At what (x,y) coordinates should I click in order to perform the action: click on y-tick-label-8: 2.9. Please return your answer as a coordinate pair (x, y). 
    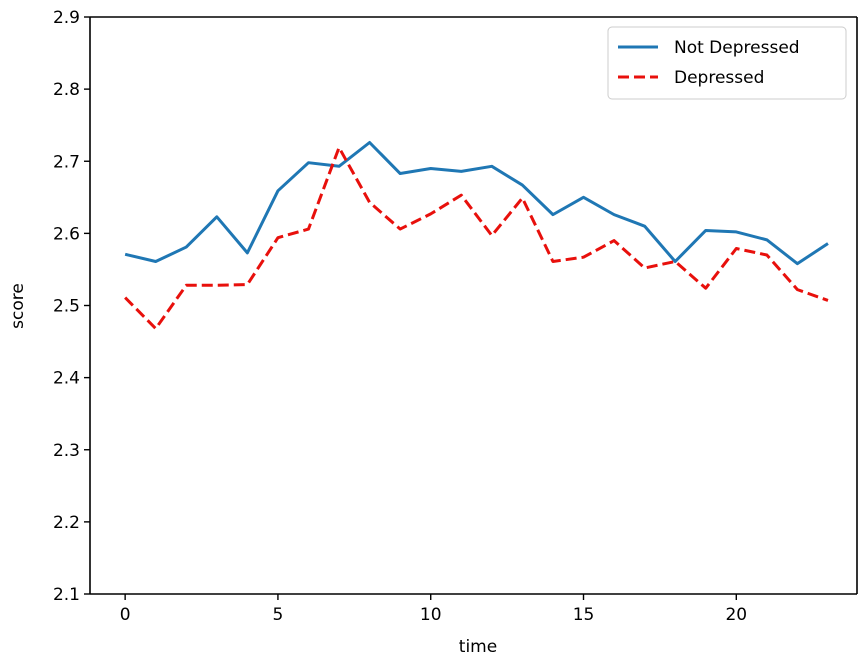
    Looking at the image, I should click on (66, 18).